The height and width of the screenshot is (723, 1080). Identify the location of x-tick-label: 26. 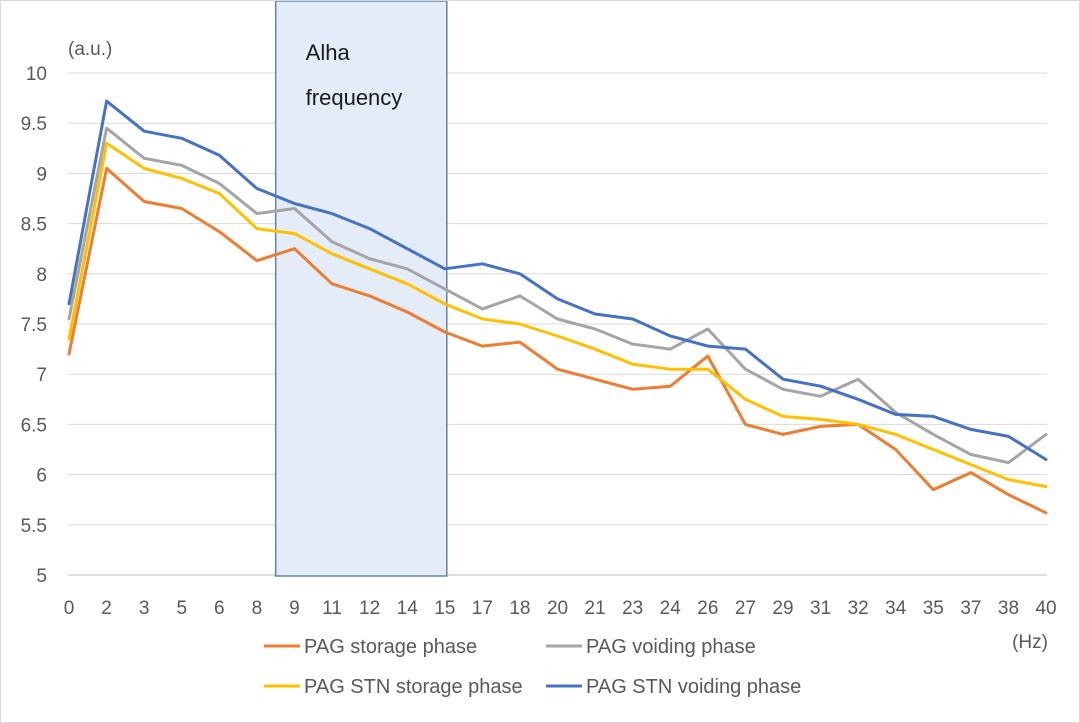
(707, 608).